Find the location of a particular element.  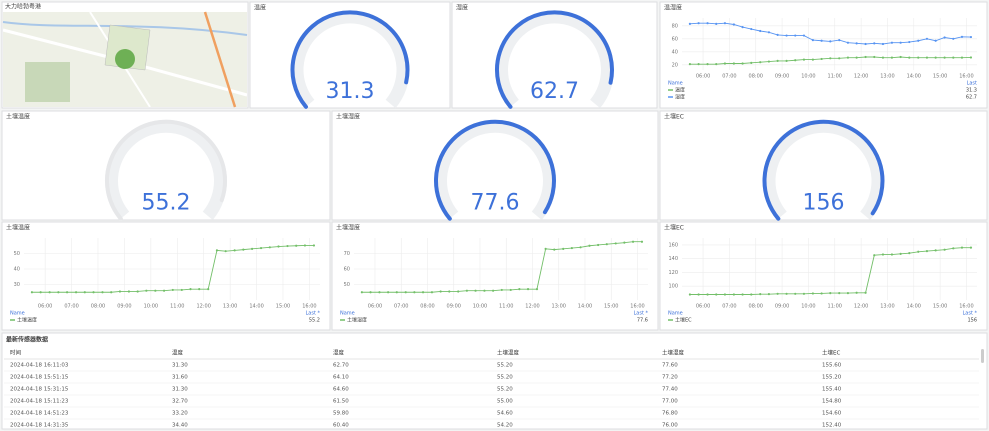

legend-last: 156 is located at coordinates (972, 321).